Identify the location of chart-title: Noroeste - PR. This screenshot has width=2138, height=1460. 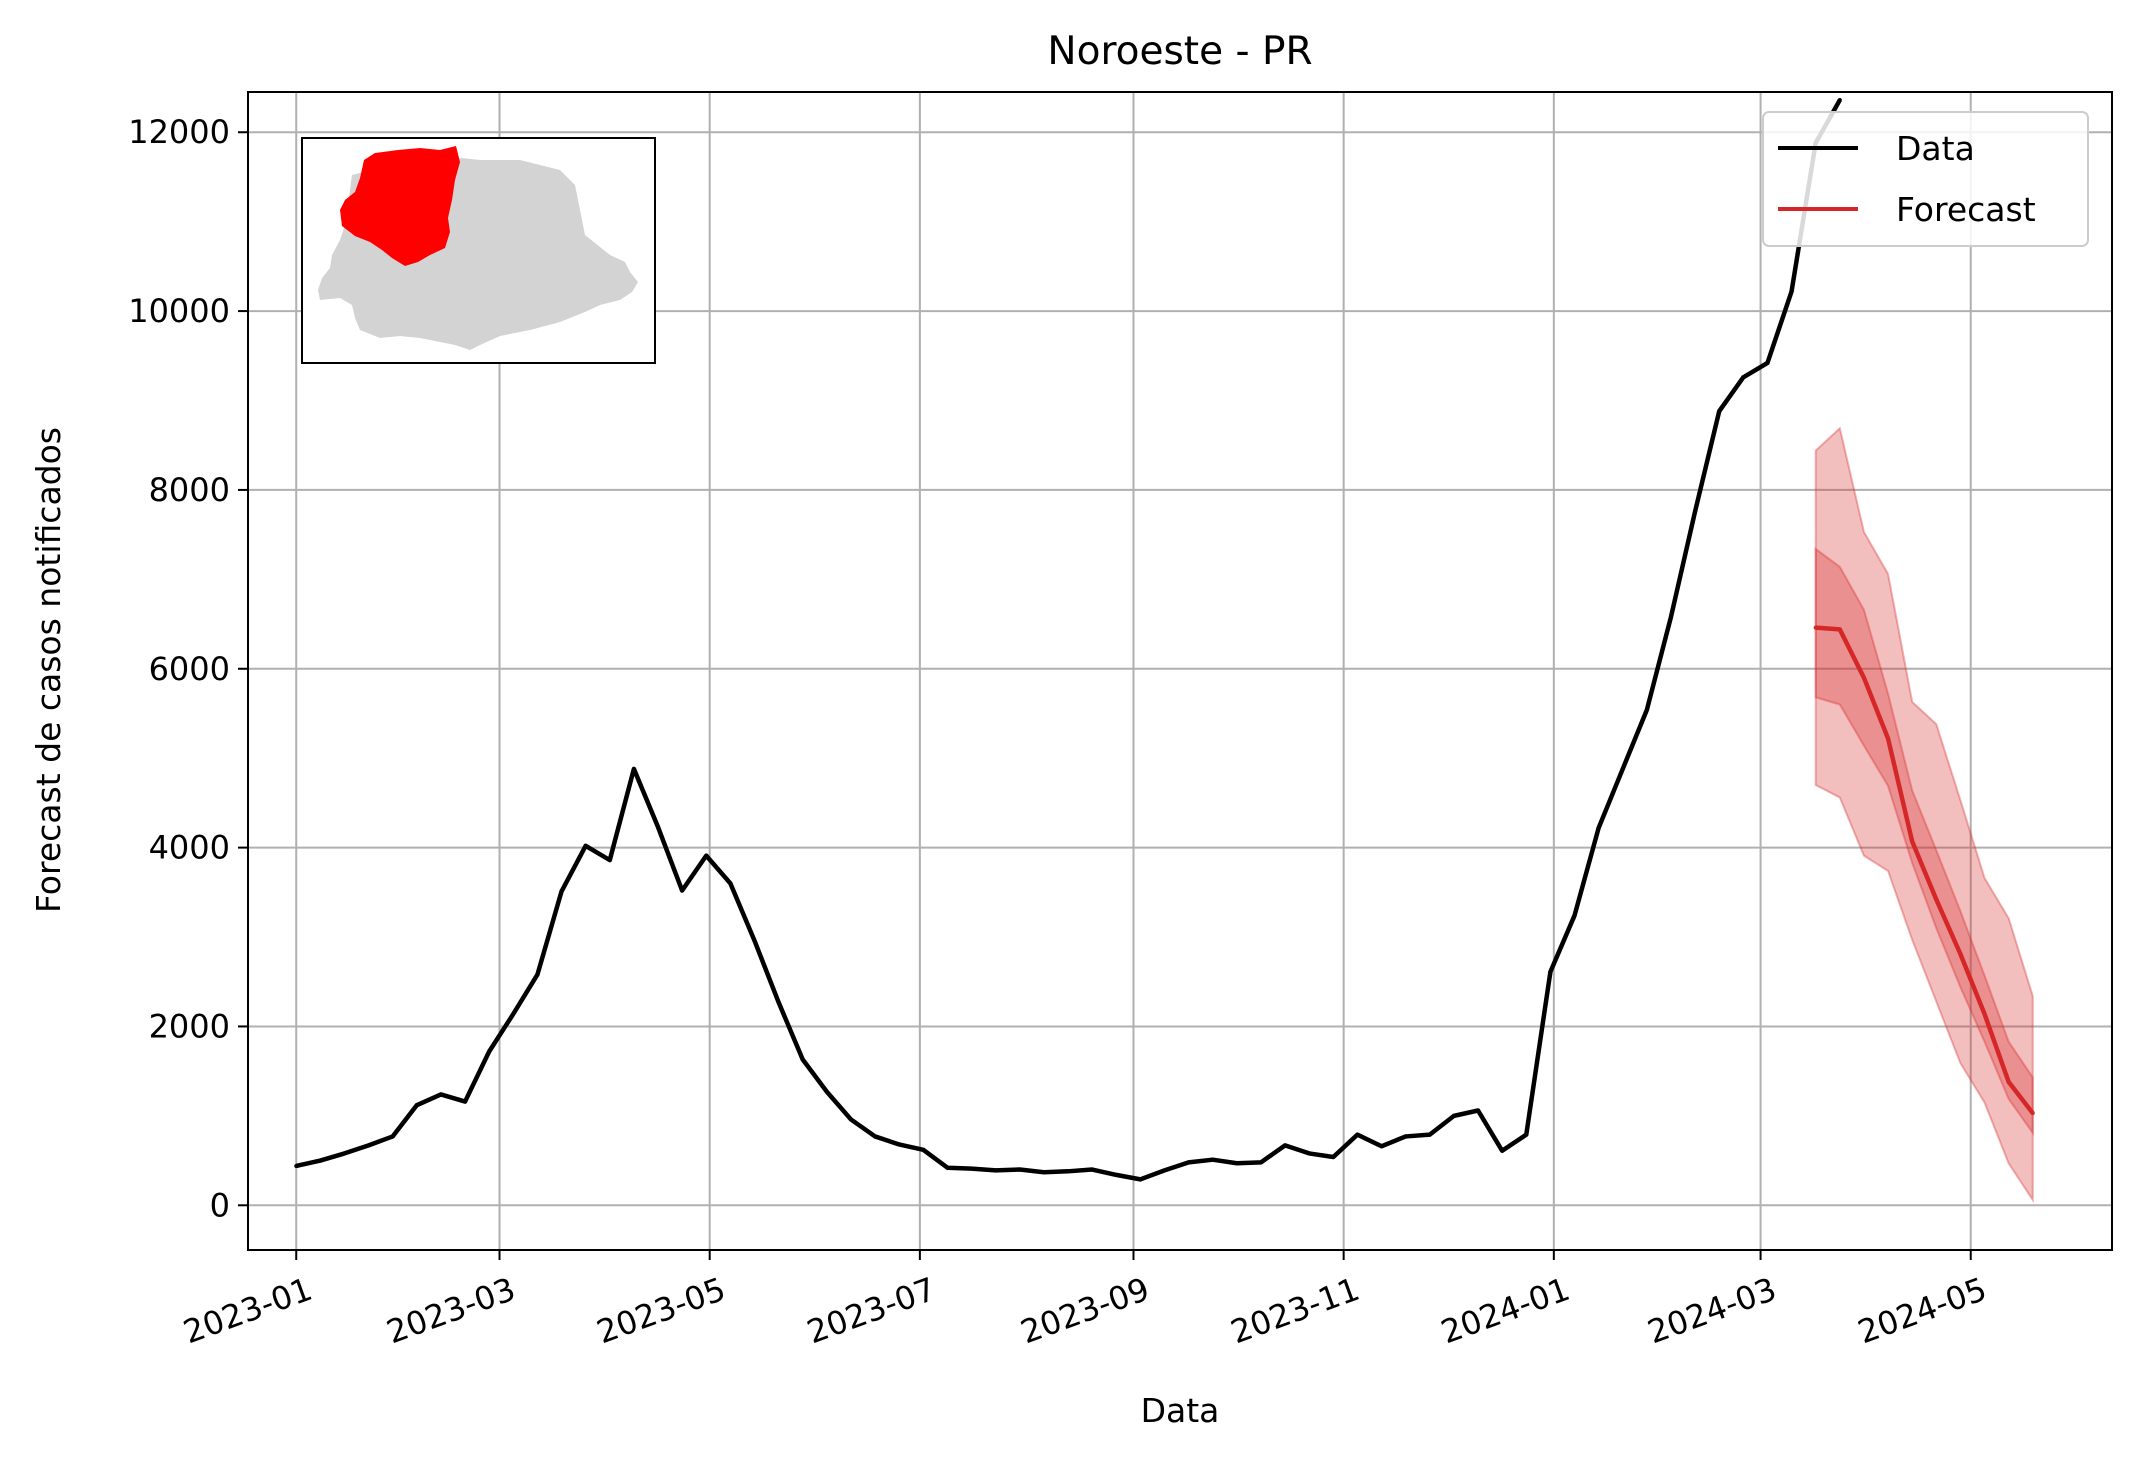
(1179, 51).